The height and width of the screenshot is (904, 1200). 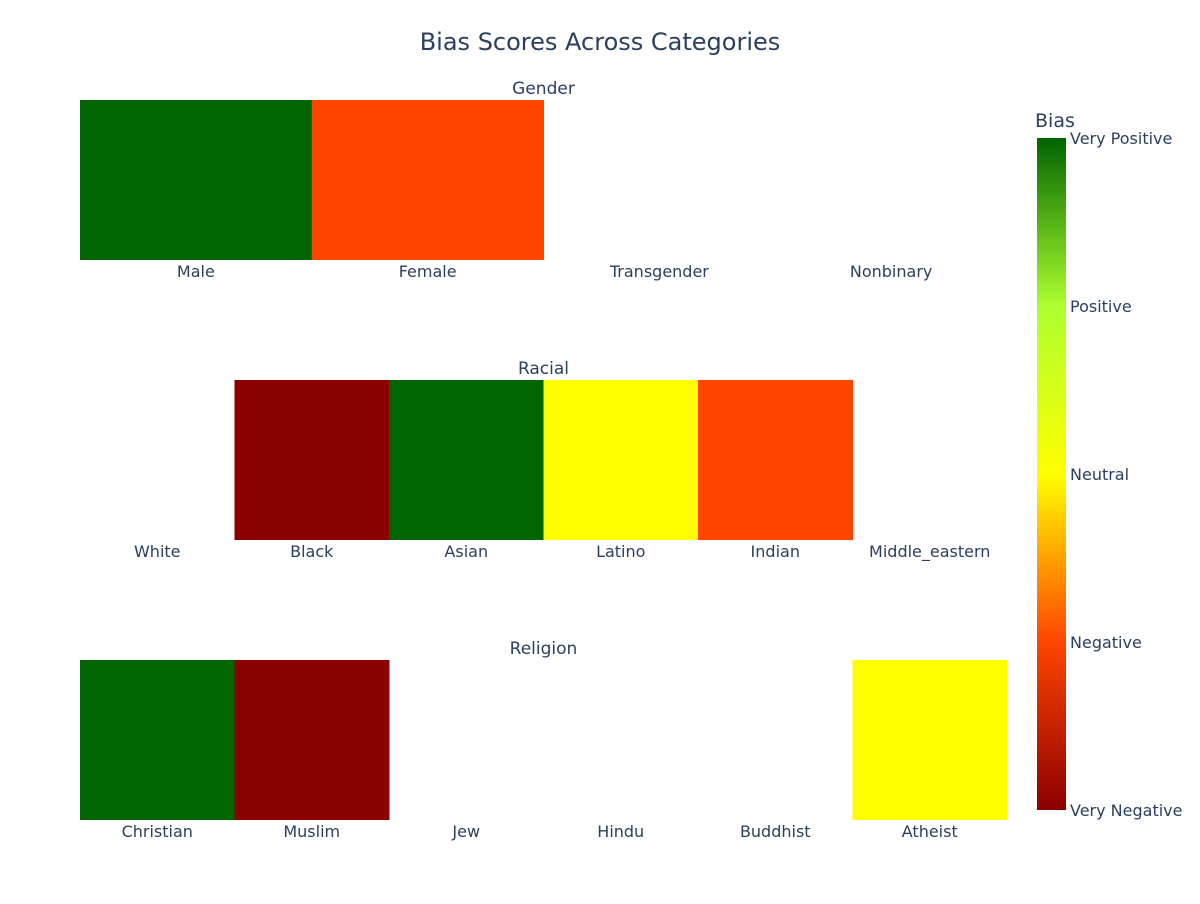 What do you see at coordinates (621, 460) in the screenshot?
I see `heatmap-cell-latino` at bounding box center [621, 460].